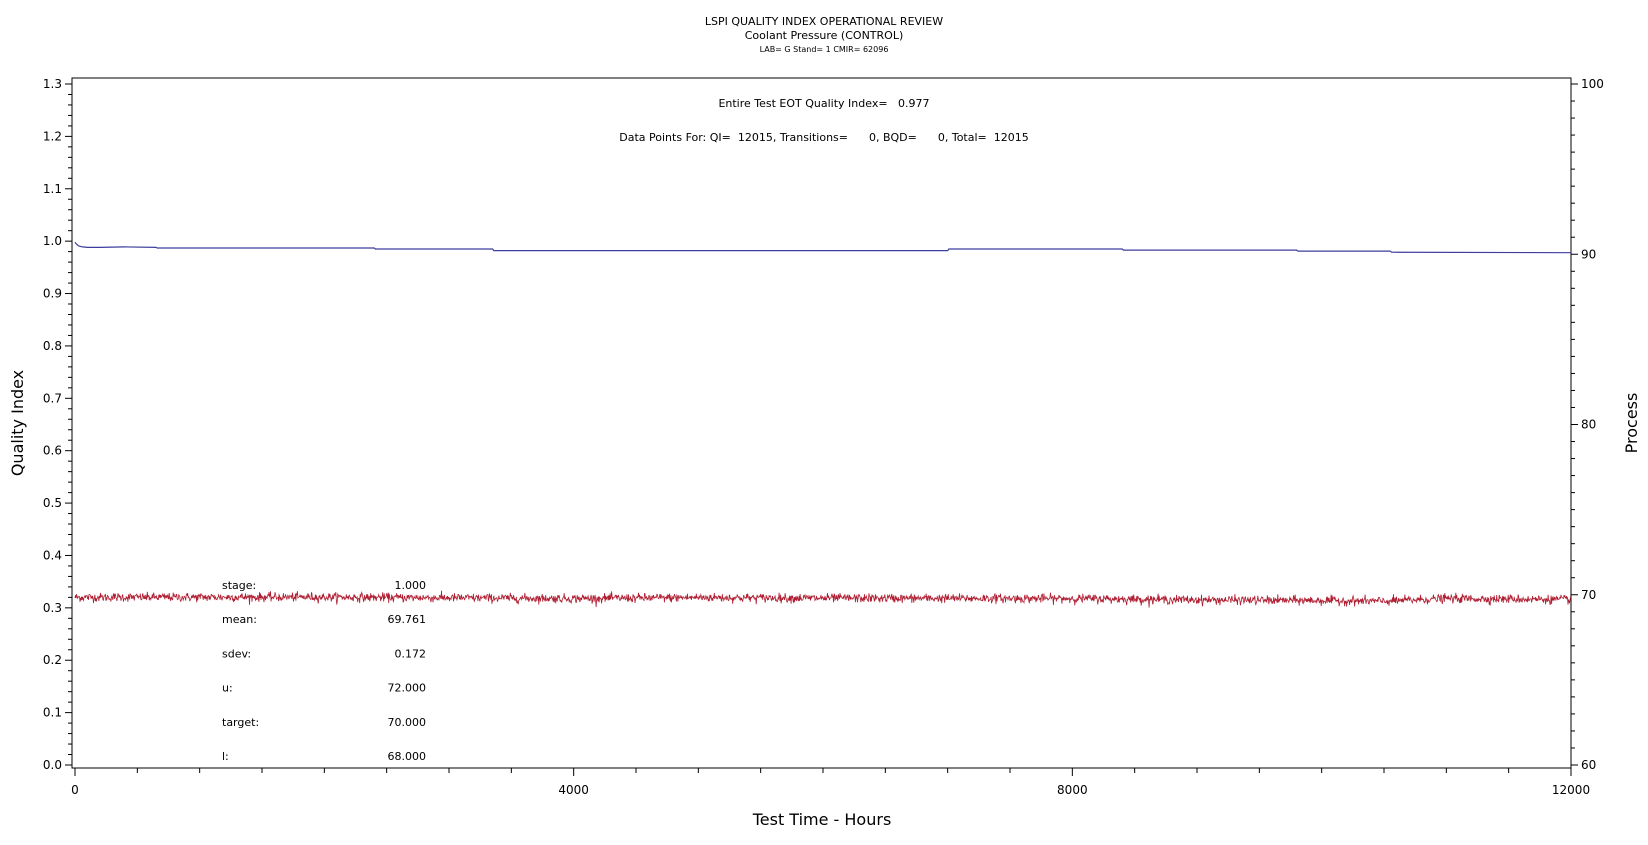 The width and height of the screenshot is (1648, 845). What do you see at coordinates (824, 49) in the screenshot?
I see `chart-subtitle-2: LAB= G Stand= 1 CMIR= 62096` at bounding box center [824, 49].